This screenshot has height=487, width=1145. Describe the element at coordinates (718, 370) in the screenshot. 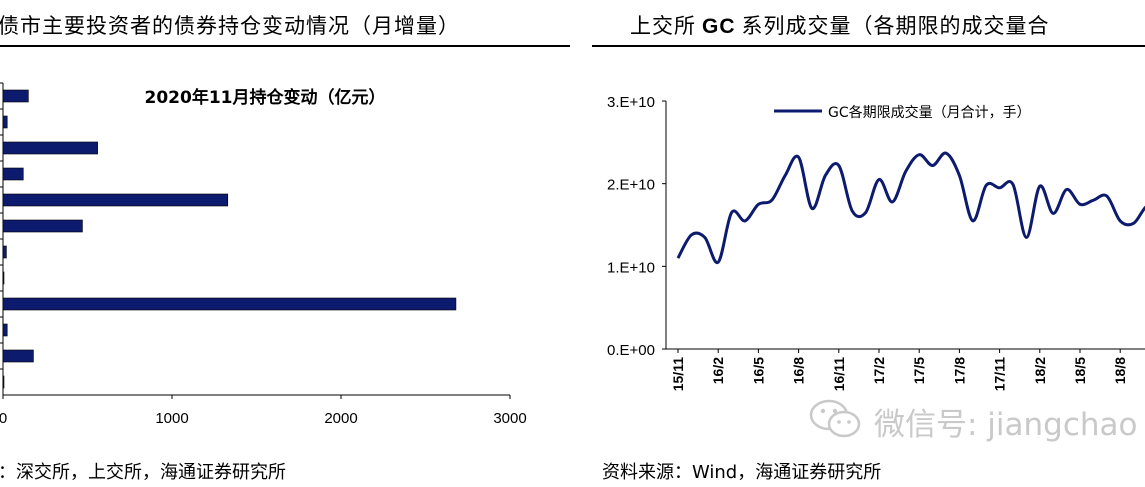

I see `right-x-tick-label-1: 16/2` at that location.